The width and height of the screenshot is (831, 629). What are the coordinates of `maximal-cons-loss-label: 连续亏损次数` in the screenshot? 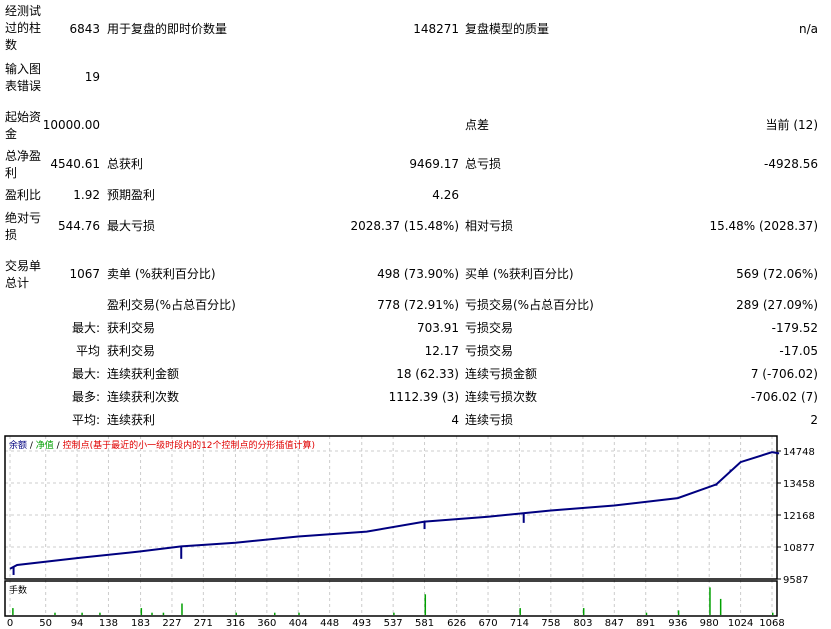 It's located at (501, 397).